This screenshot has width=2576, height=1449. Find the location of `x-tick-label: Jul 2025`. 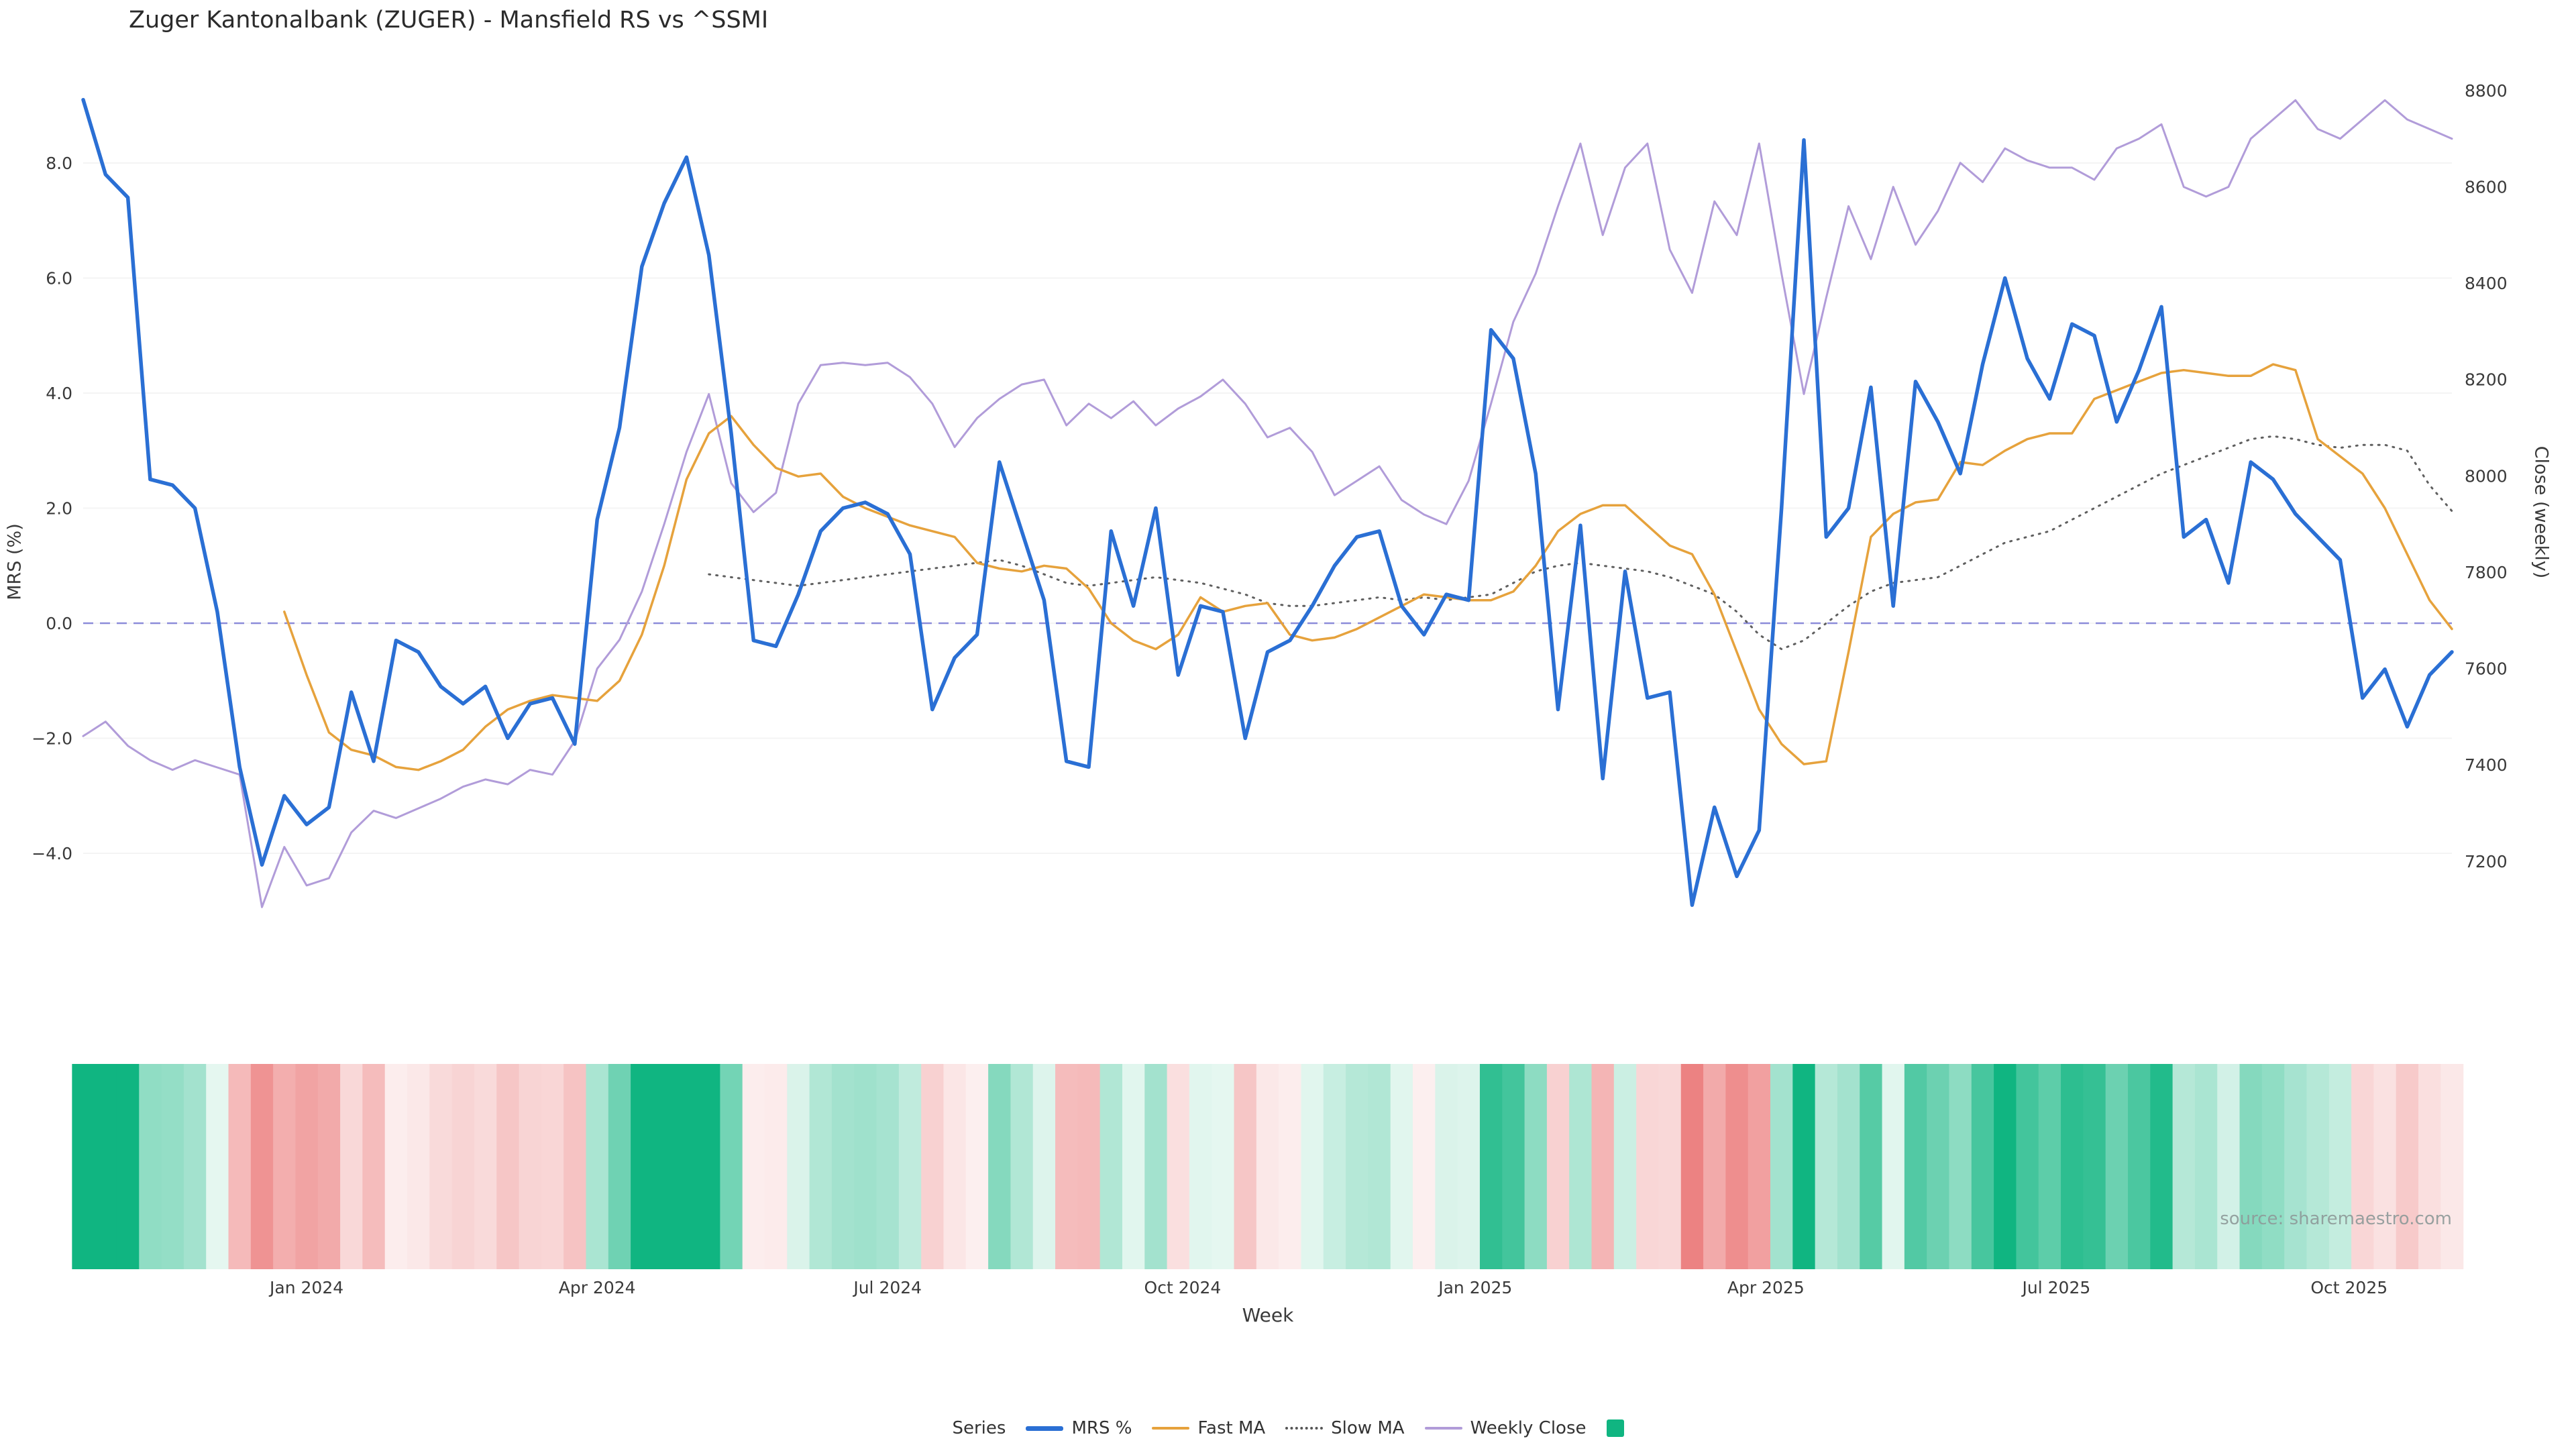

x-tick-label: Jul 2025 is located at coordinates (2056, 1287).